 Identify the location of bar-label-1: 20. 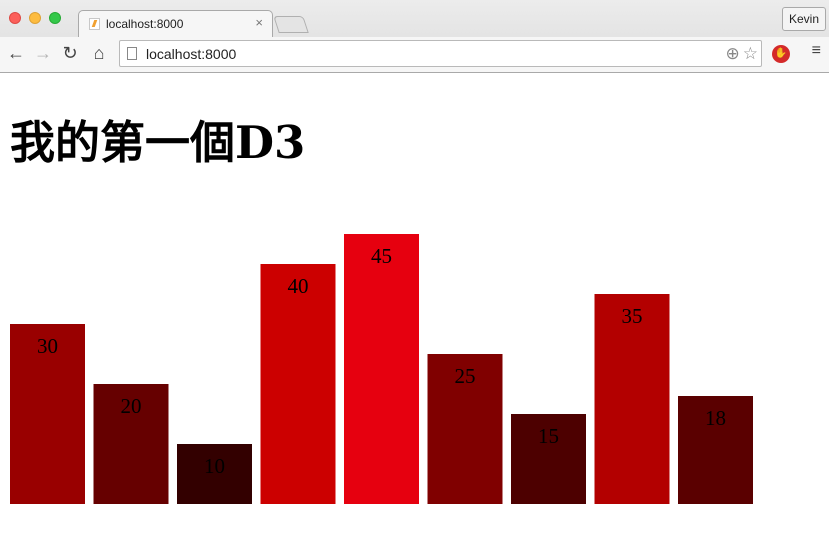
(131, 406).